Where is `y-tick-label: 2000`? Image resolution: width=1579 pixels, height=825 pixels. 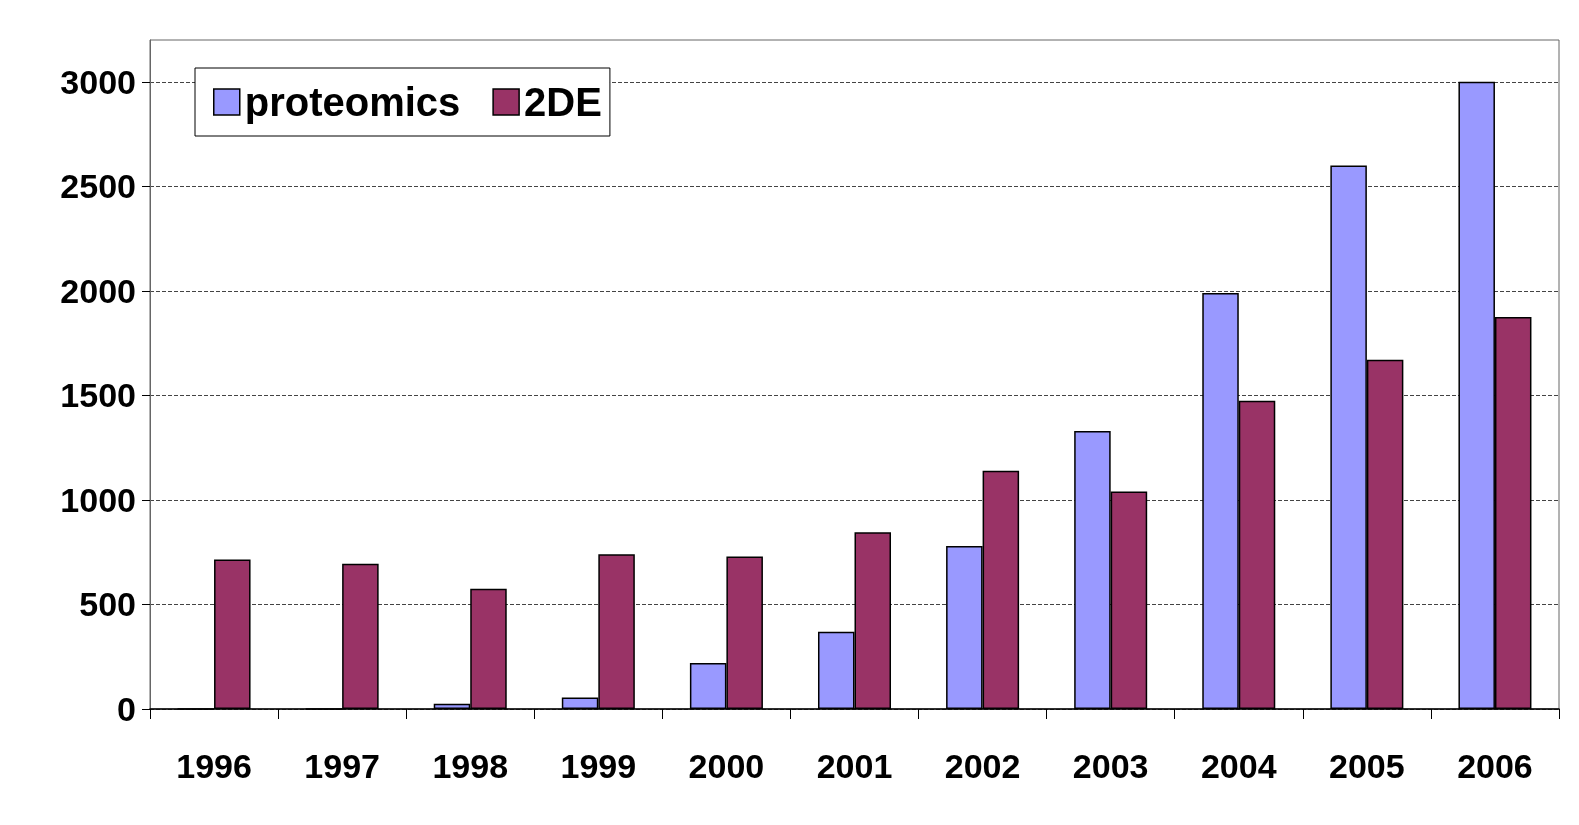 y-tick-label: 2000 is located at coordinates (98, 290).